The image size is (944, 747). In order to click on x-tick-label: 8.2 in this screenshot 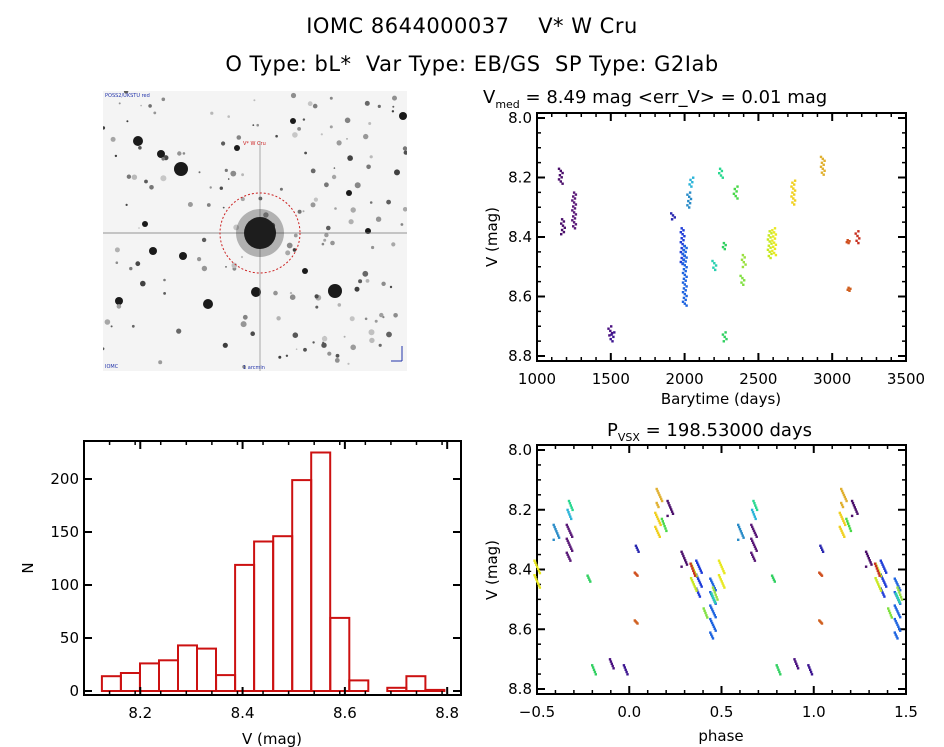, I will do `click(140, 713)`.